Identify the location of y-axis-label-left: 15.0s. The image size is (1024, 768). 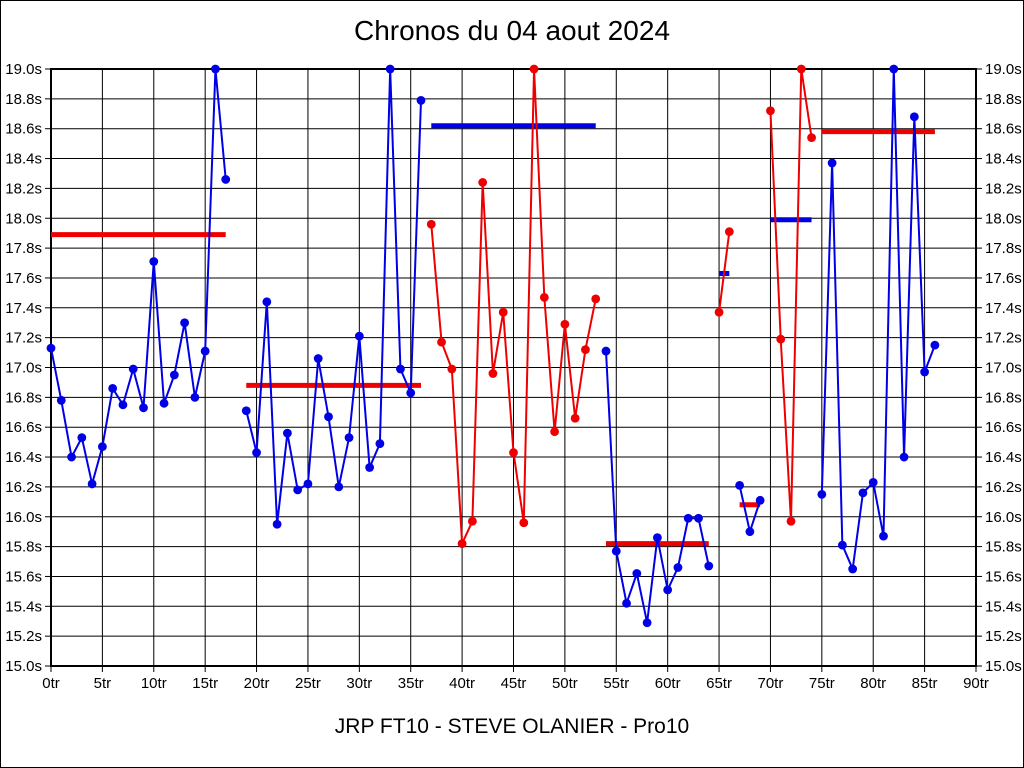
(23, 666).